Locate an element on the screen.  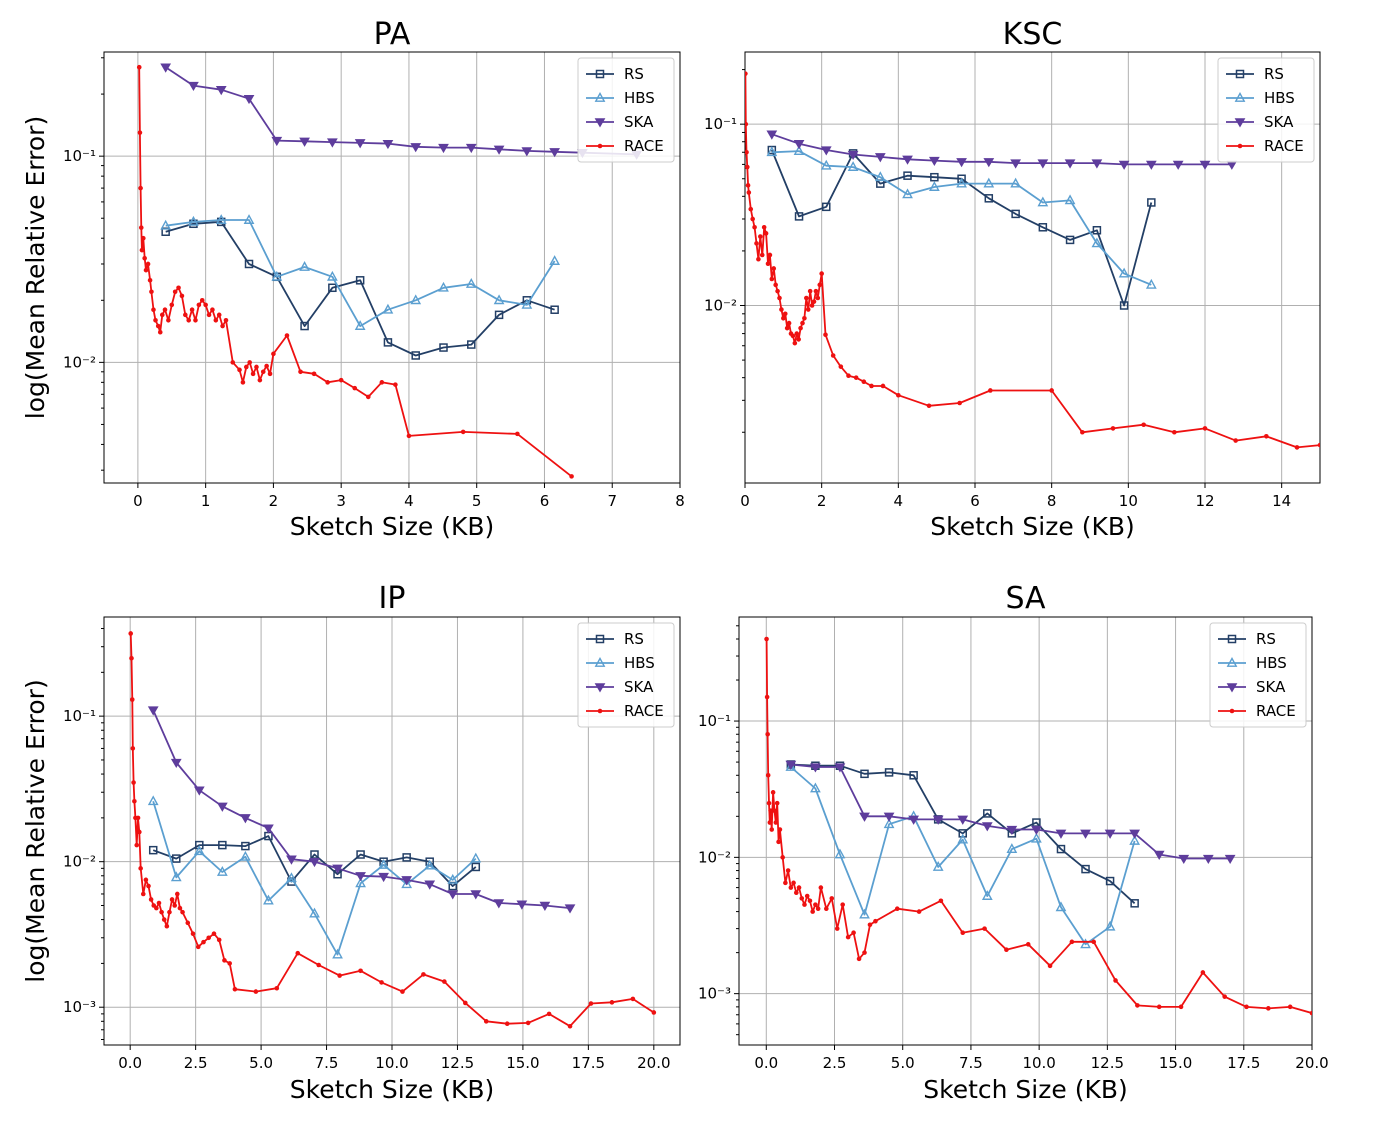
ip-series-group is located at coordinates (392, 830).